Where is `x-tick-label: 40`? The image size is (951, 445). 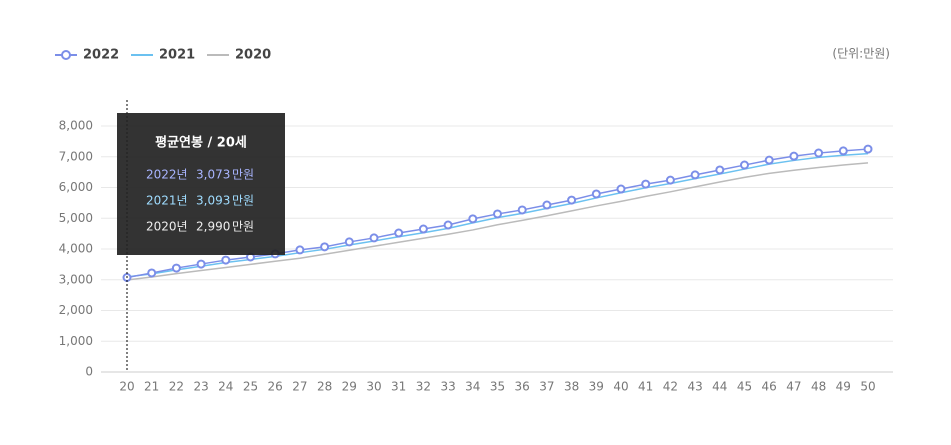 x-tick-label: 40 is located at coordinates (620, 387).